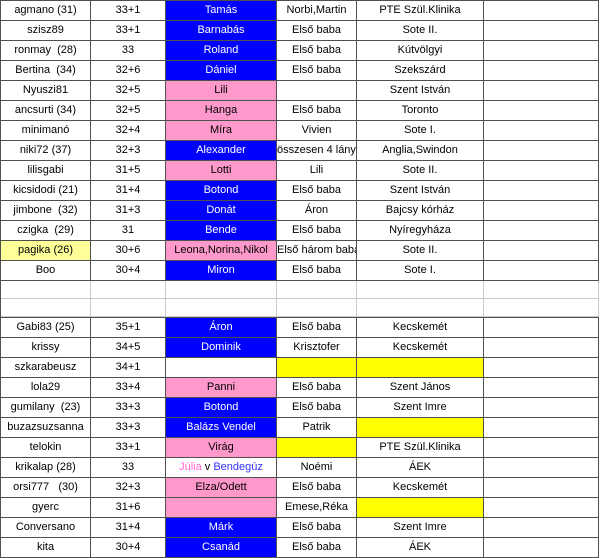 The width and height of the screenshot is (600, 558). What do you see at coordinates (317, 428) in the screenshot?
I see `cell-note: Patrik` at bounding box center [317, 428].